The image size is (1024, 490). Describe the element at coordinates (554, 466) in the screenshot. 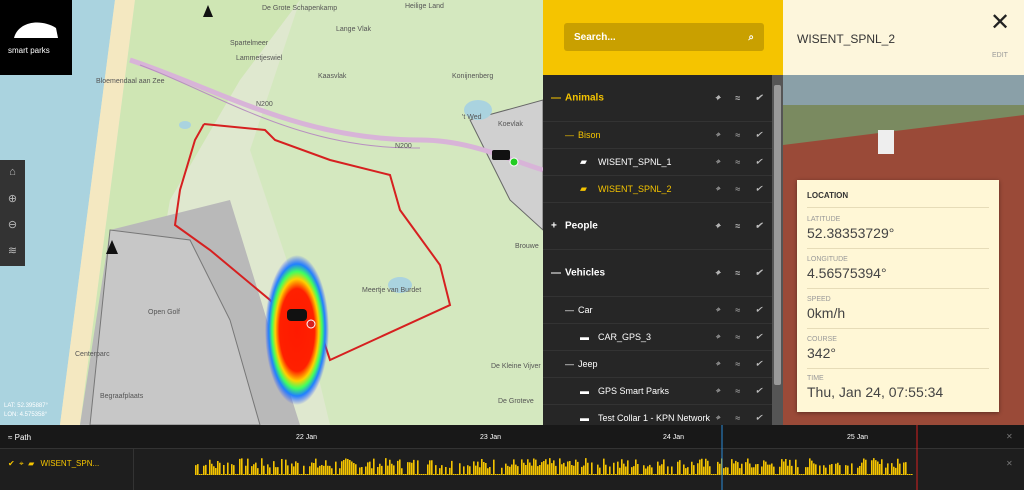

I see `activity-bars` at that location.